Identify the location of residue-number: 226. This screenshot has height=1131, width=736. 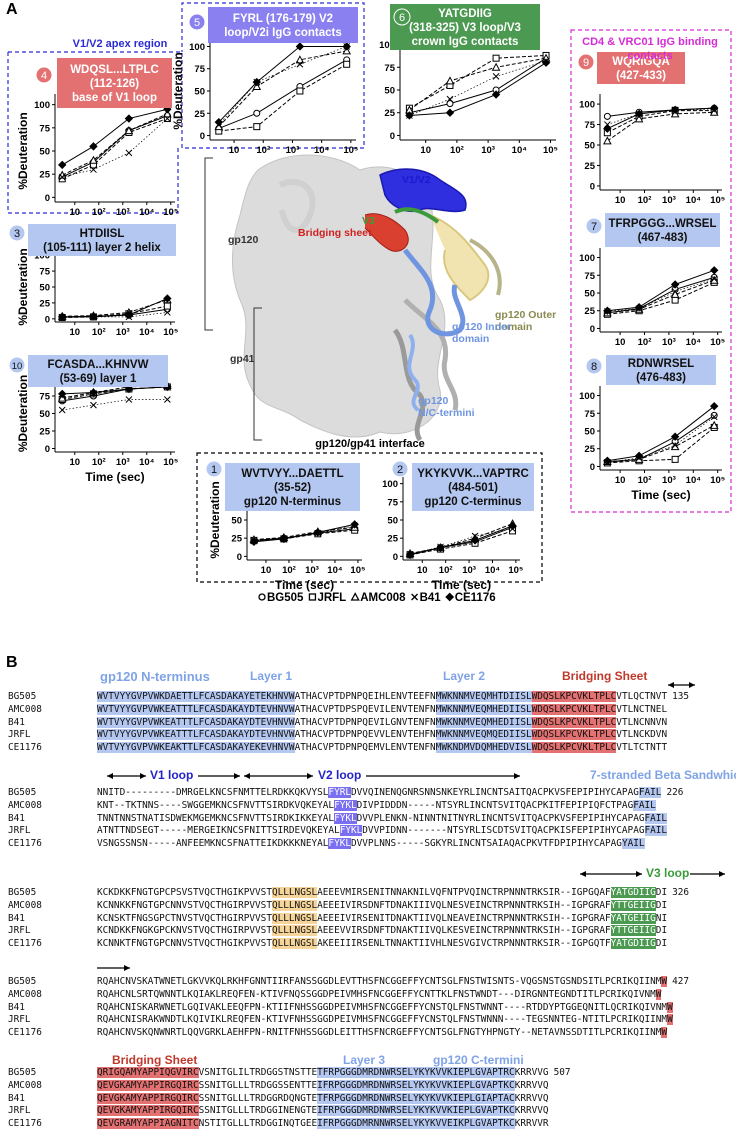
(675, 792).